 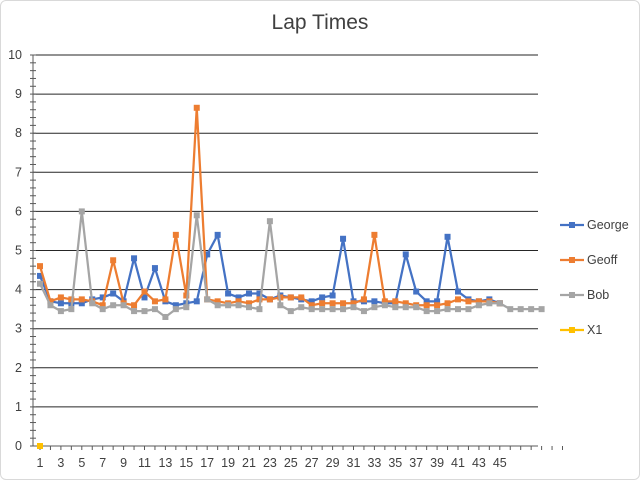 What do you see at coordinates (320, 22) in the screenshot?
I see `chart-title: Lap Times` at bounding box center [320, 22].